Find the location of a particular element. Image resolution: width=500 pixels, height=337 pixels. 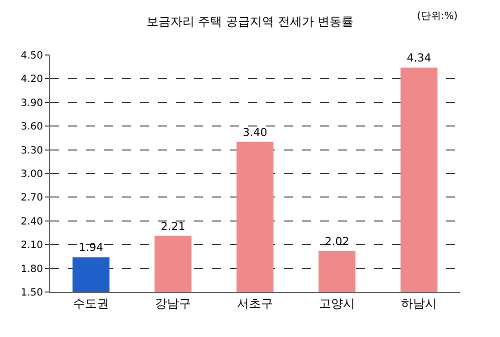

y-tick-label: 2.70 is located at coordinates (31, 198).